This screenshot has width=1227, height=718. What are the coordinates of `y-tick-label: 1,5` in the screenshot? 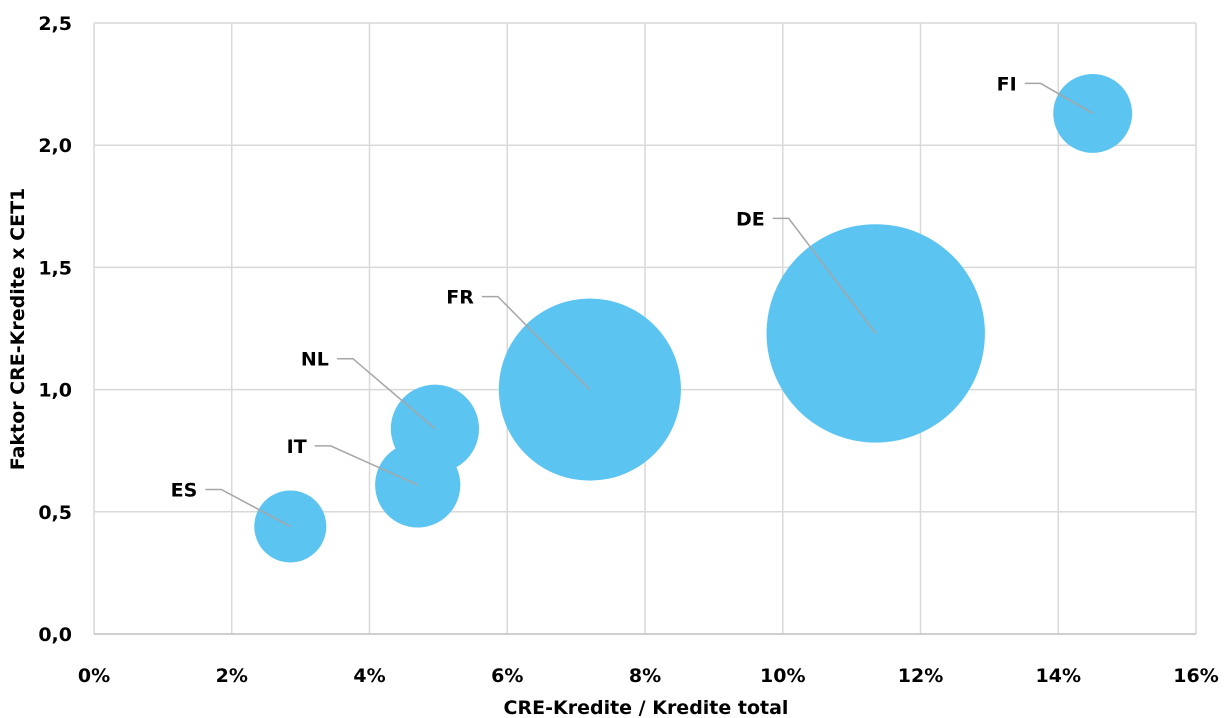 It's located at (55, 268).